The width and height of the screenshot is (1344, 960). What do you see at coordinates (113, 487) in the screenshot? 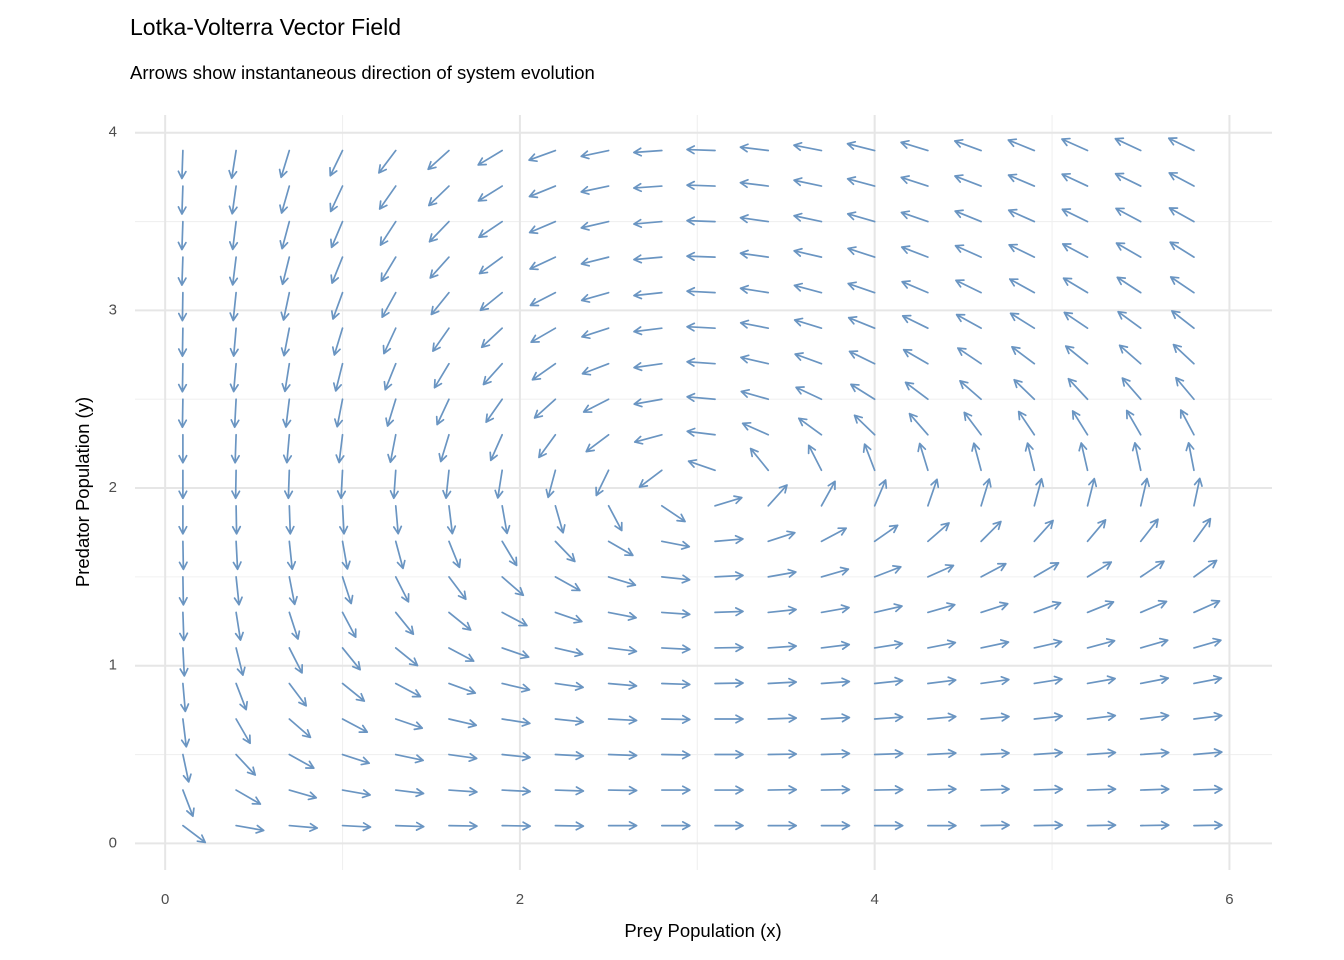
I see `y-tick-label: 2` at bounding box center [113, 487].